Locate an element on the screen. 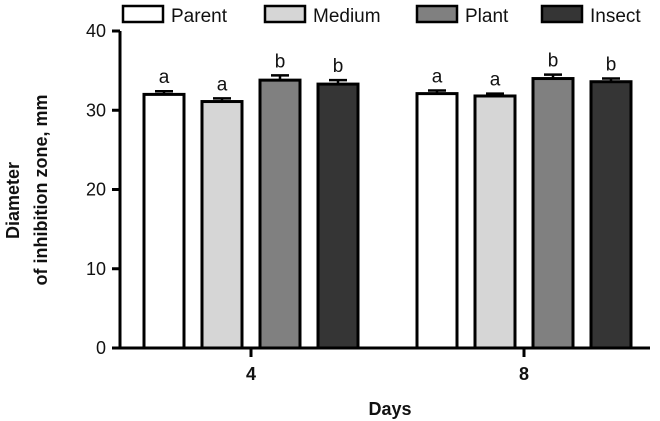 This screenshot has width=660, height=421. y-axis: 0 10 20 30 40 is located at coordinates (104, 189).